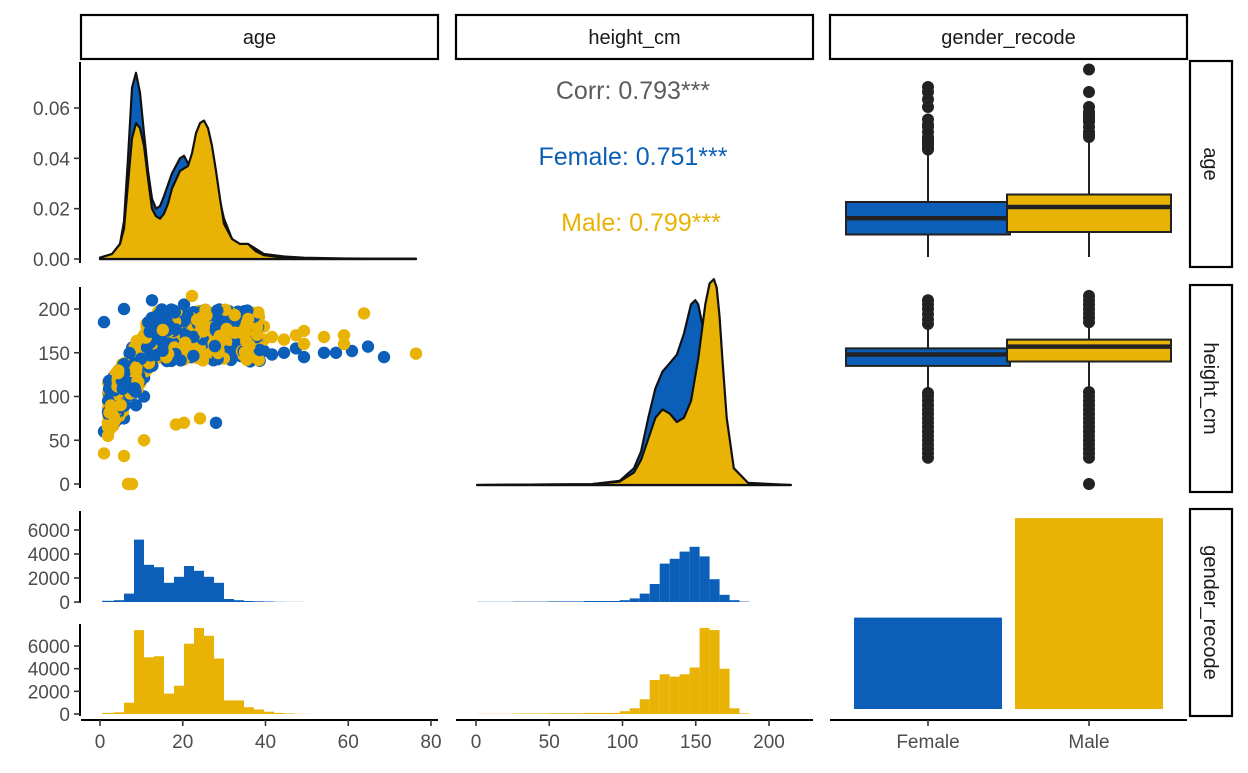 The width and height of the screenshot is (1248, 773). I want to click on corr-female-text: Female: 0.751***, so click(632, 157).